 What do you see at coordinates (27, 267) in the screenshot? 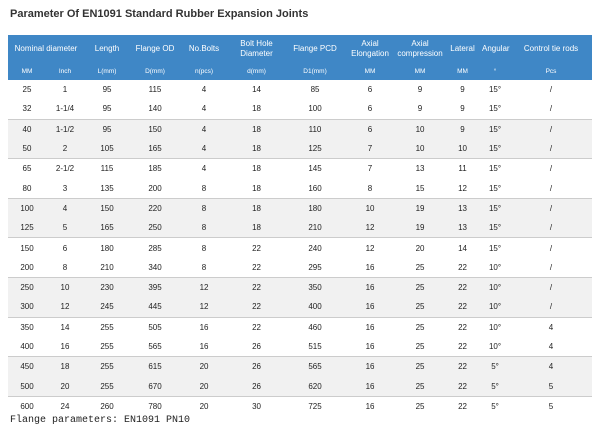
I see `table-cell: 200` at bounding box center [27, 267].